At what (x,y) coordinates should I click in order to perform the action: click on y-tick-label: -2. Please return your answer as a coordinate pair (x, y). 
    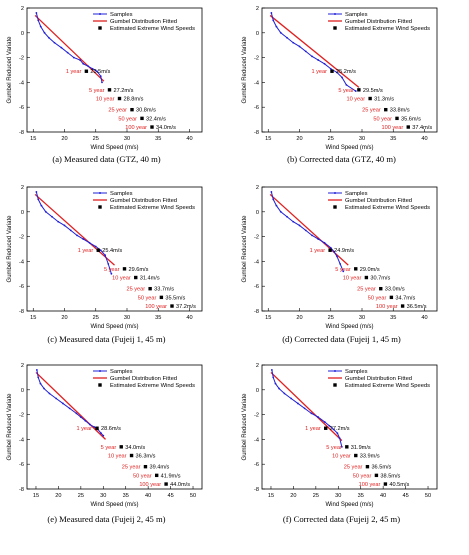
    Looking at the image, I should click on (21, 416).